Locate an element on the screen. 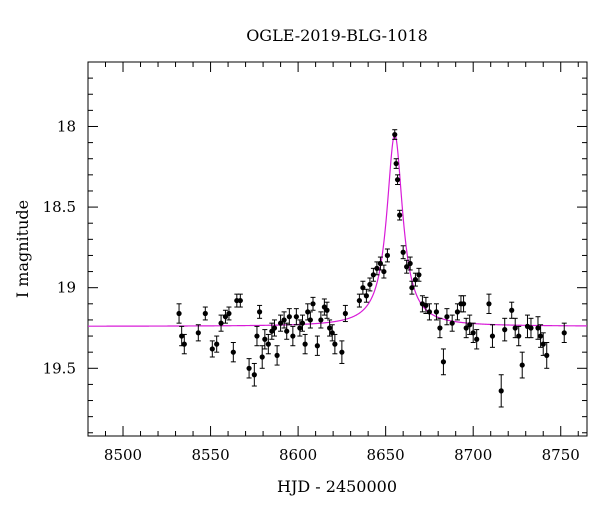 This screenshot has width=600, height=512. x-tick-label: 8500 is located at coordinates (123, 455).